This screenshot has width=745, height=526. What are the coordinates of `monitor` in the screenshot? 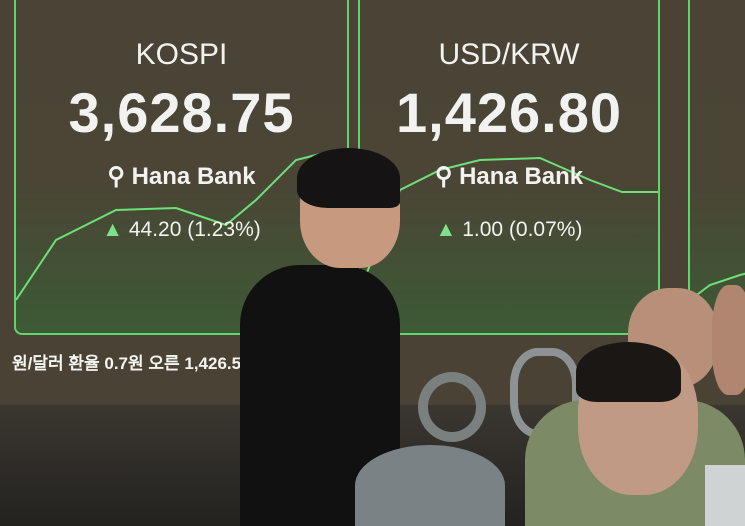 It's located at (725, 495).